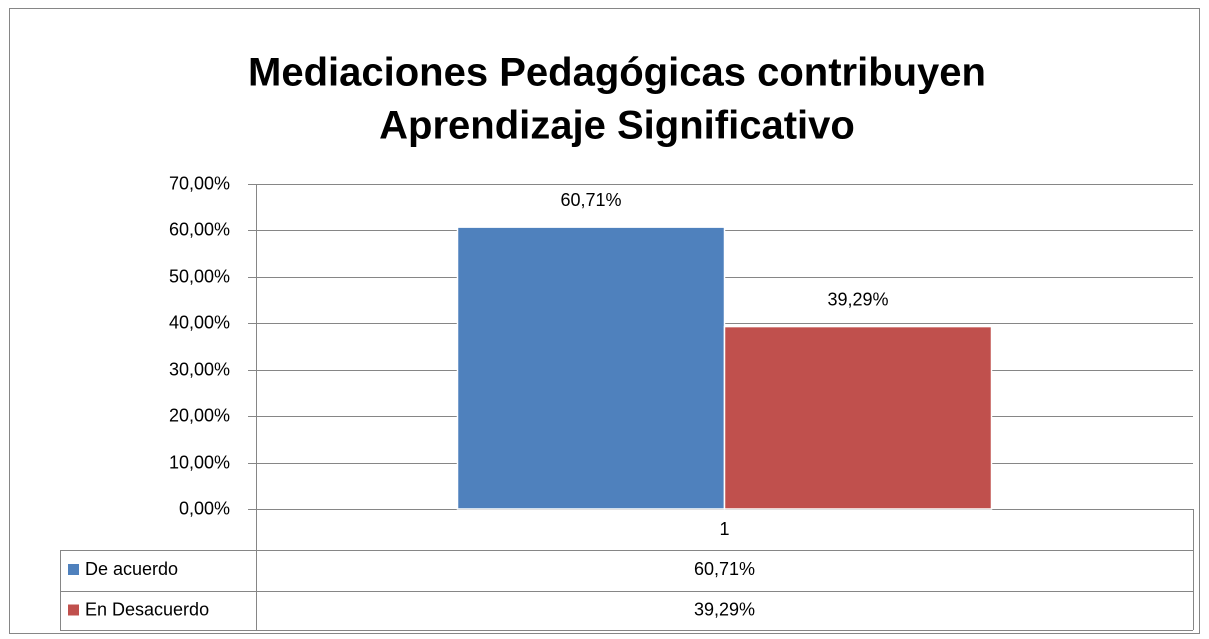 This screenshot has width=1209, height=639. Describe the element at coordinates (617, 73) in the screenshot. I see `chart-title: Mediaciones Pedagógicas contribuyen` at that location.